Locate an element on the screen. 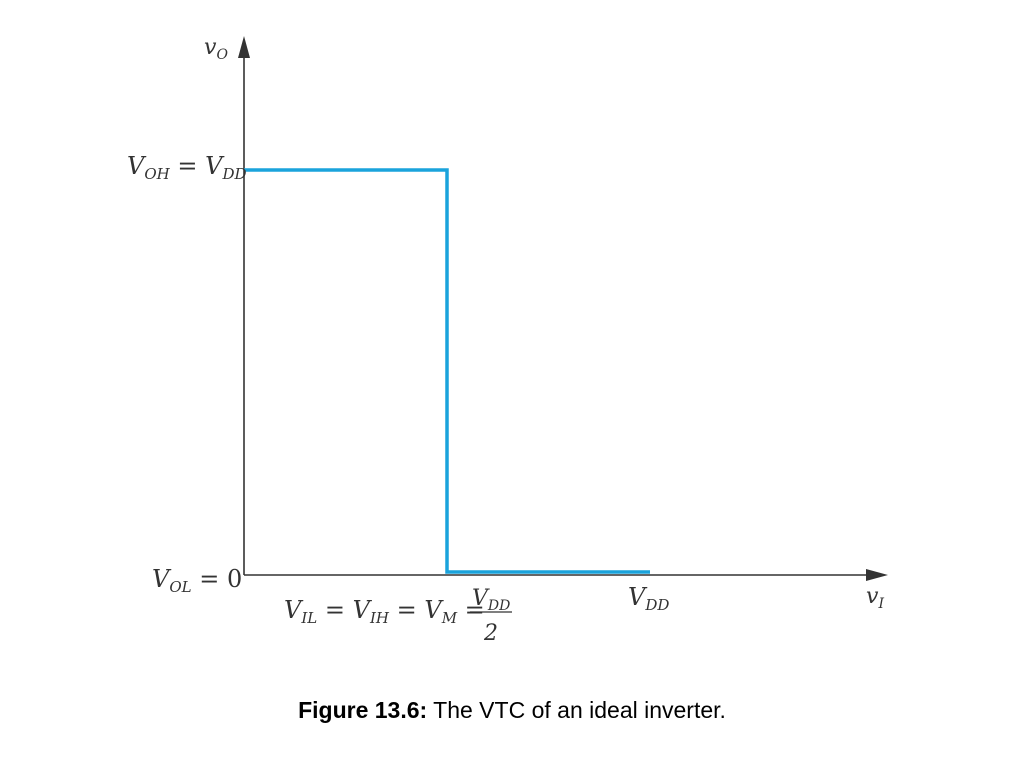 The height and width of the screenshot is (768, 1024). x-tick-fraction-numerator: VDD is located at coordinates (491, 600).